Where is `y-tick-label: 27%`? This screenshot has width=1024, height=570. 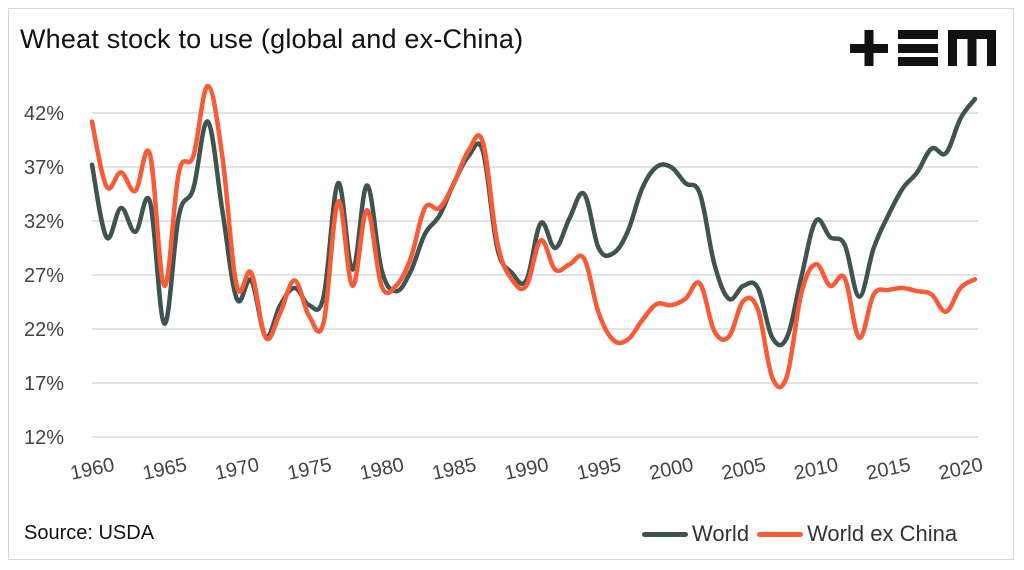 y-tick-label: 27% is located at coordinates (44, 276).